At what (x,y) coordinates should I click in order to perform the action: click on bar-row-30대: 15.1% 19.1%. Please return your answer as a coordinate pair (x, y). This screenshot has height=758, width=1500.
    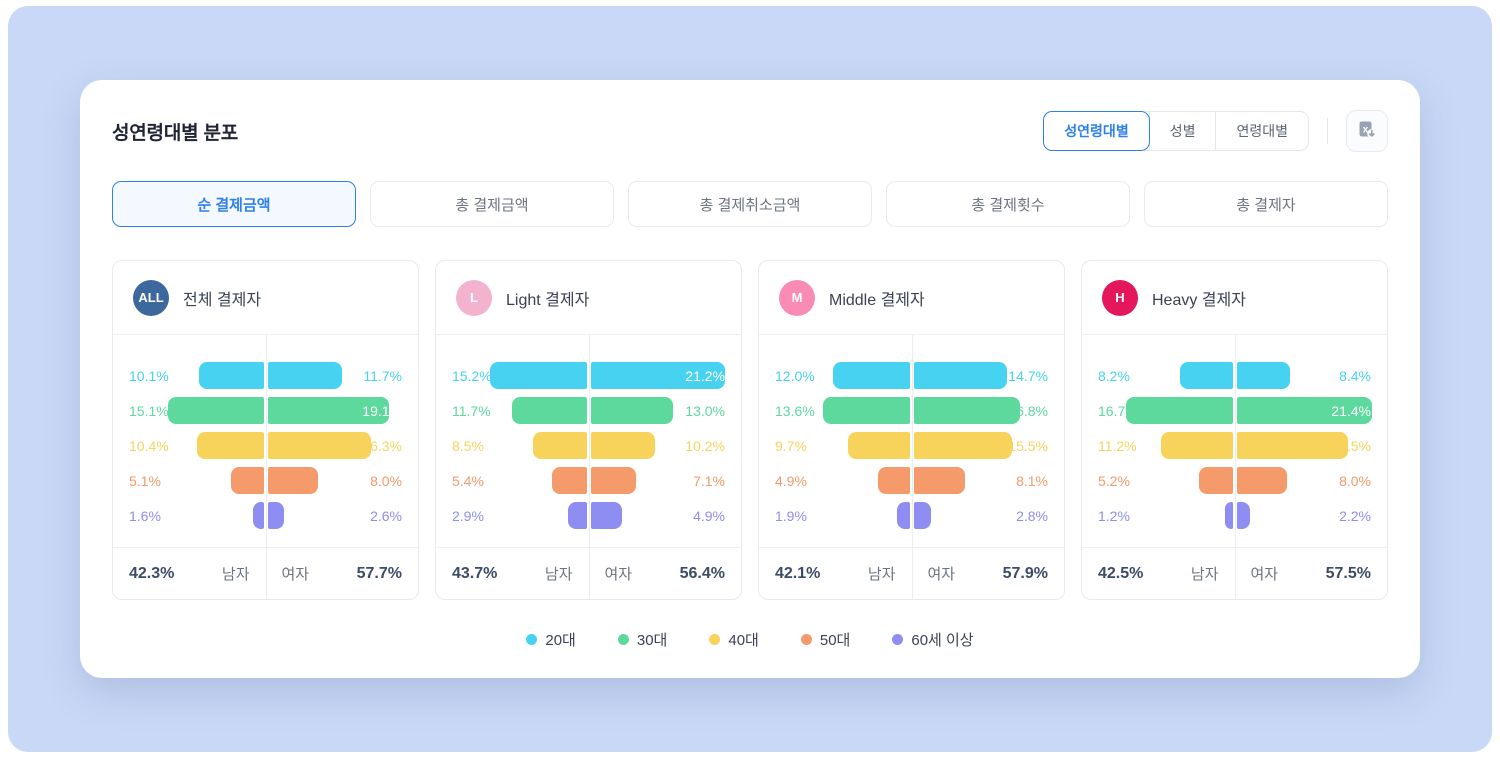
    Looking at the image, I should click on (265, 410).